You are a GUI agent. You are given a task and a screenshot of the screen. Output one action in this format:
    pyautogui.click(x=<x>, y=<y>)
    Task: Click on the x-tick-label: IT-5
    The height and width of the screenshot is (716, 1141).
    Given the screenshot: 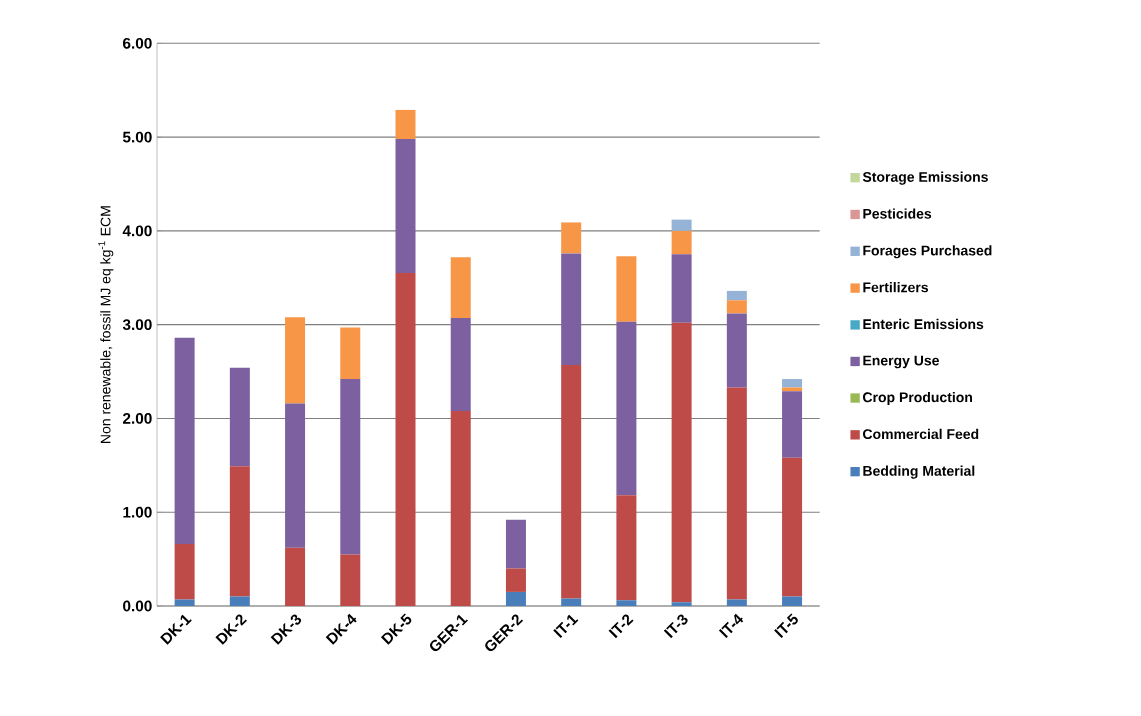 What is the action you would take?
    pyautogui.click(x=786, y=626)
    